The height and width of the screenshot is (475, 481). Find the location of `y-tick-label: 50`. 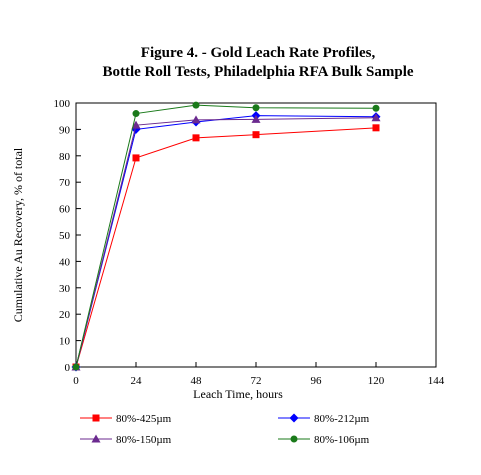

y-tick-label: 50 is located at coordinates (65, 236).